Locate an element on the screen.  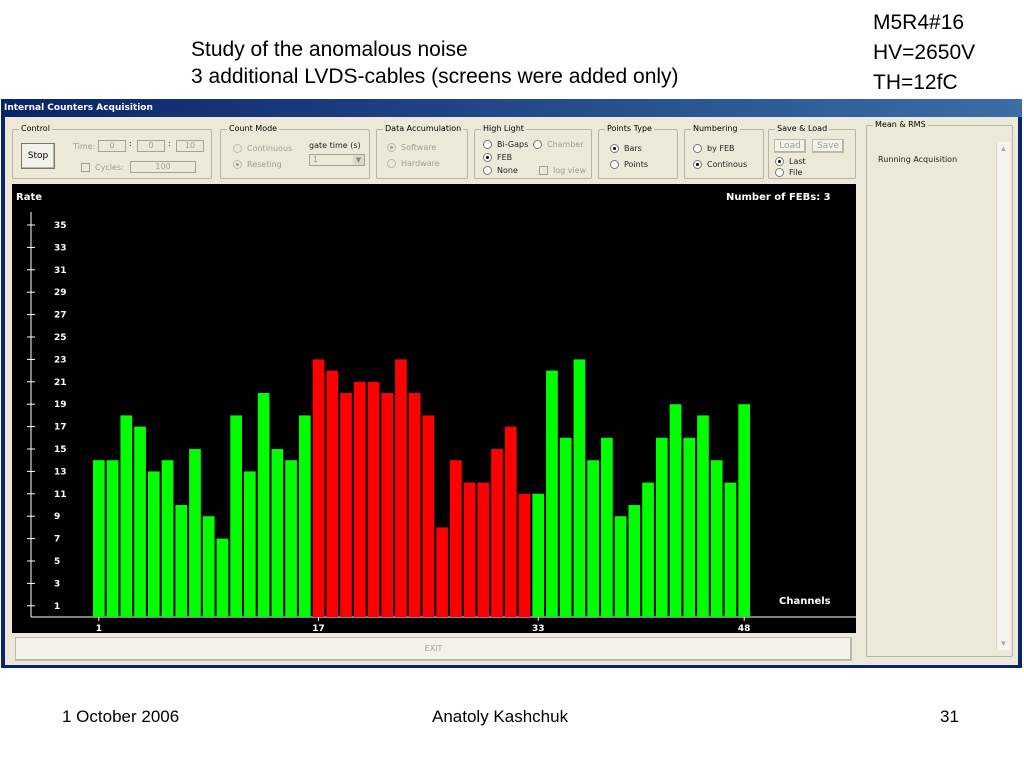
none-label: None is located at coordinates (507, 170).